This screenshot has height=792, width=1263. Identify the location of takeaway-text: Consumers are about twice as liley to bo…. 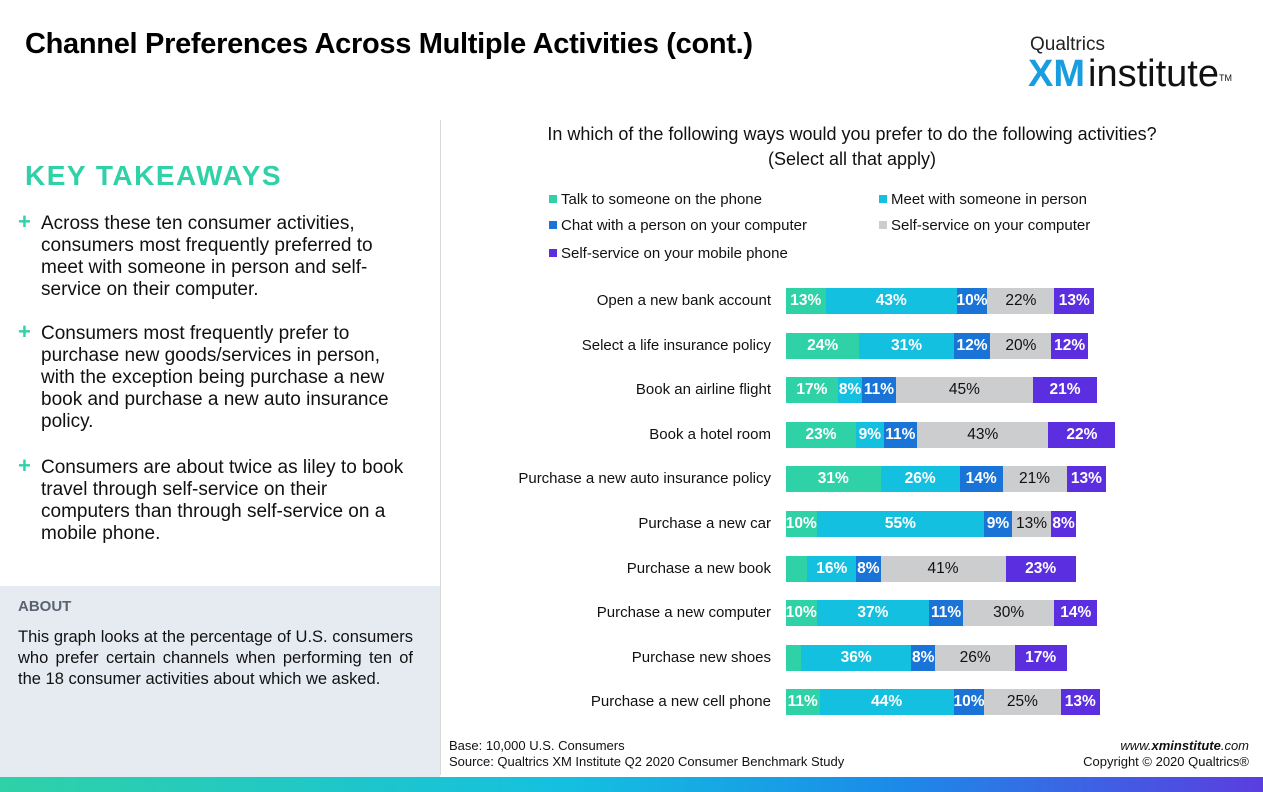
(222, 500).